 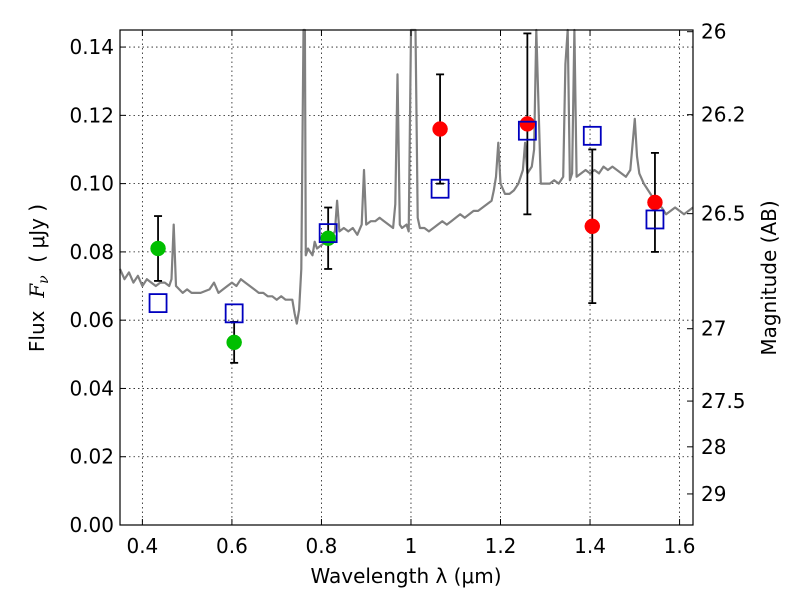 What do you see at coordinates (91, 320) in the screenshot?
I see `y-tick-label: 0.06` at bounding box center [91, 320].